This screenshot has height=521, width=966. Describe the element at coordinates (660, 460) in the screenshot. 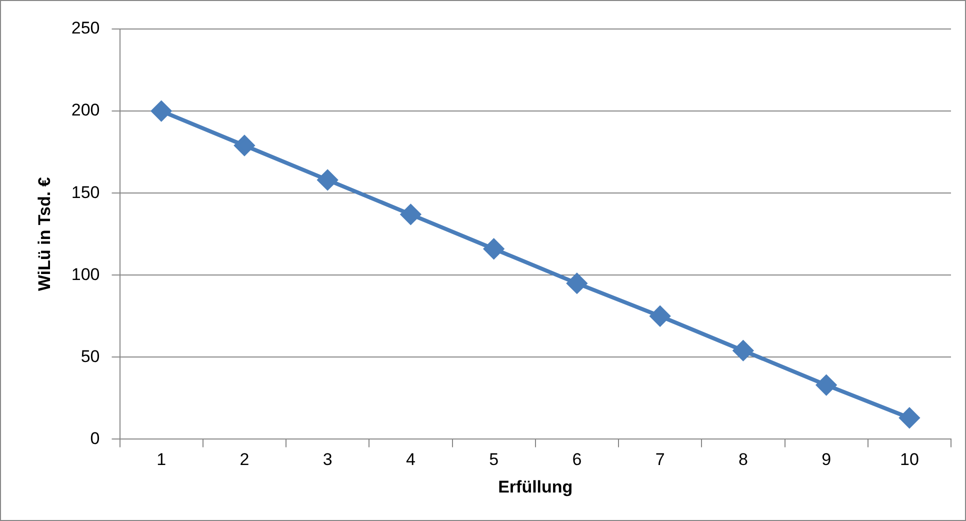

I see `x-tick-label: 7` at that location.